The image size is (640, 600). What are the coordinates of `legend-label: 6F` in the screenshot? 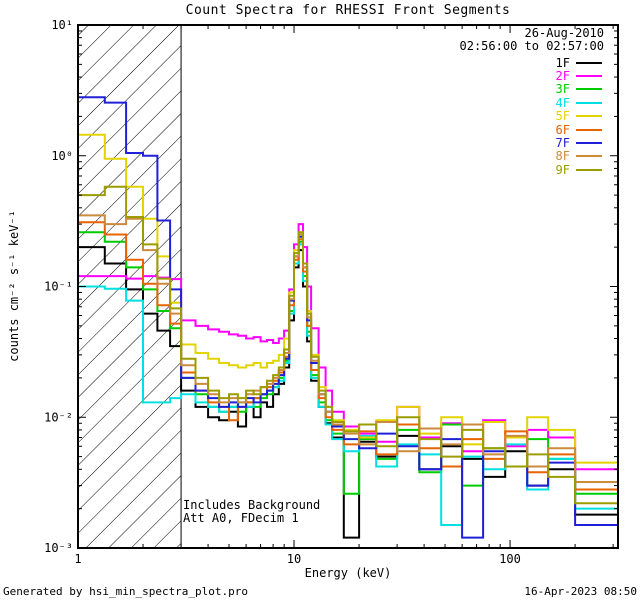 It's located at (562, 129).